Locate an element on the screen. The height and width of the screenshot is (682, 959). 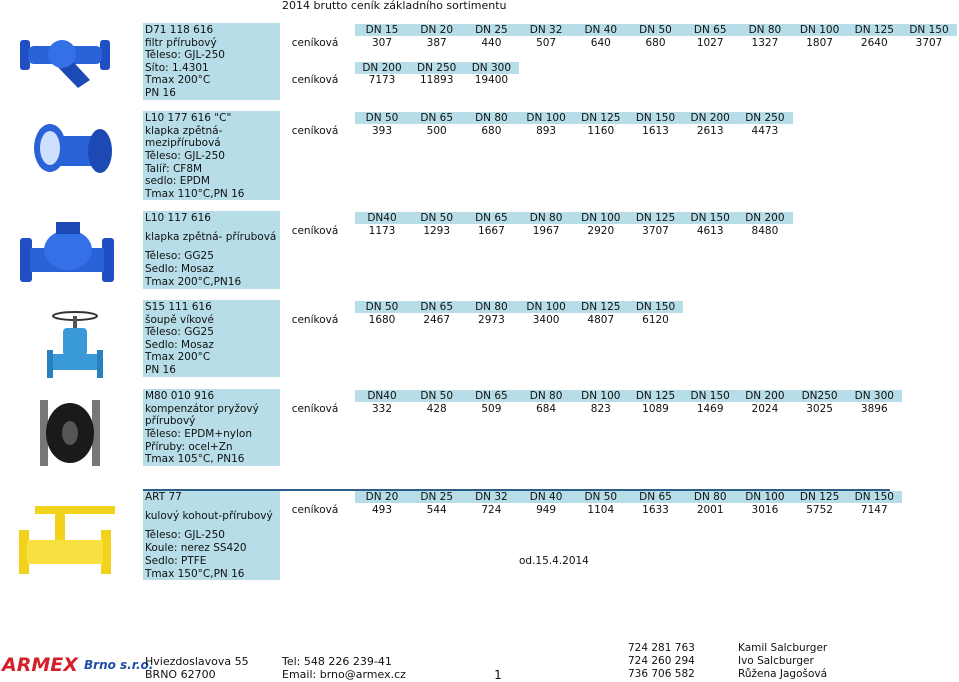
phone: 724 281 763 is located at coordinates (661, 648).